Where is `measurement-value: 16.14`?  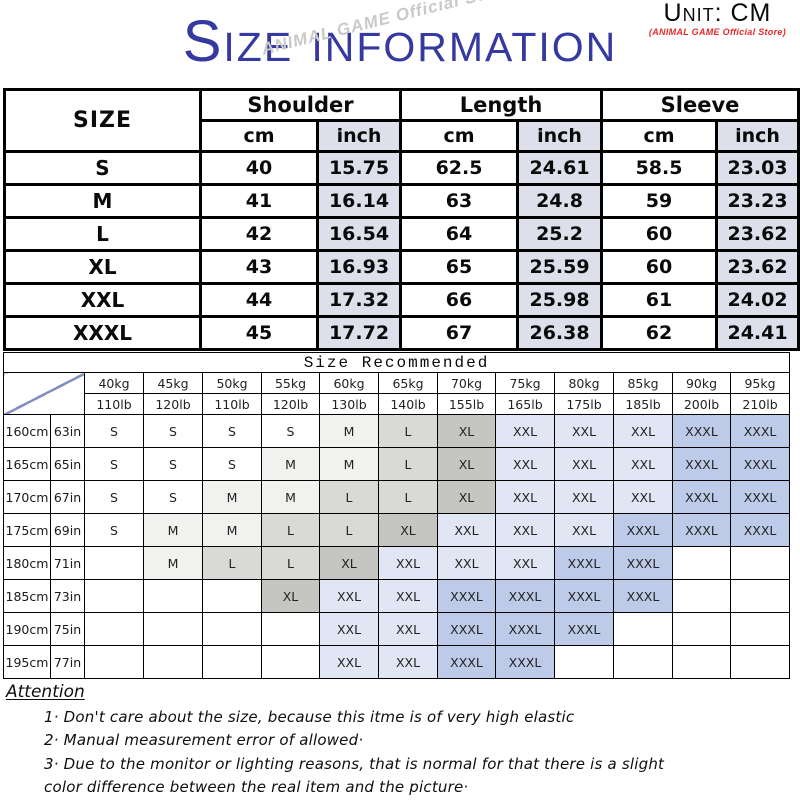
measurement-value: 16.14 is located at coordinates (359, 201).